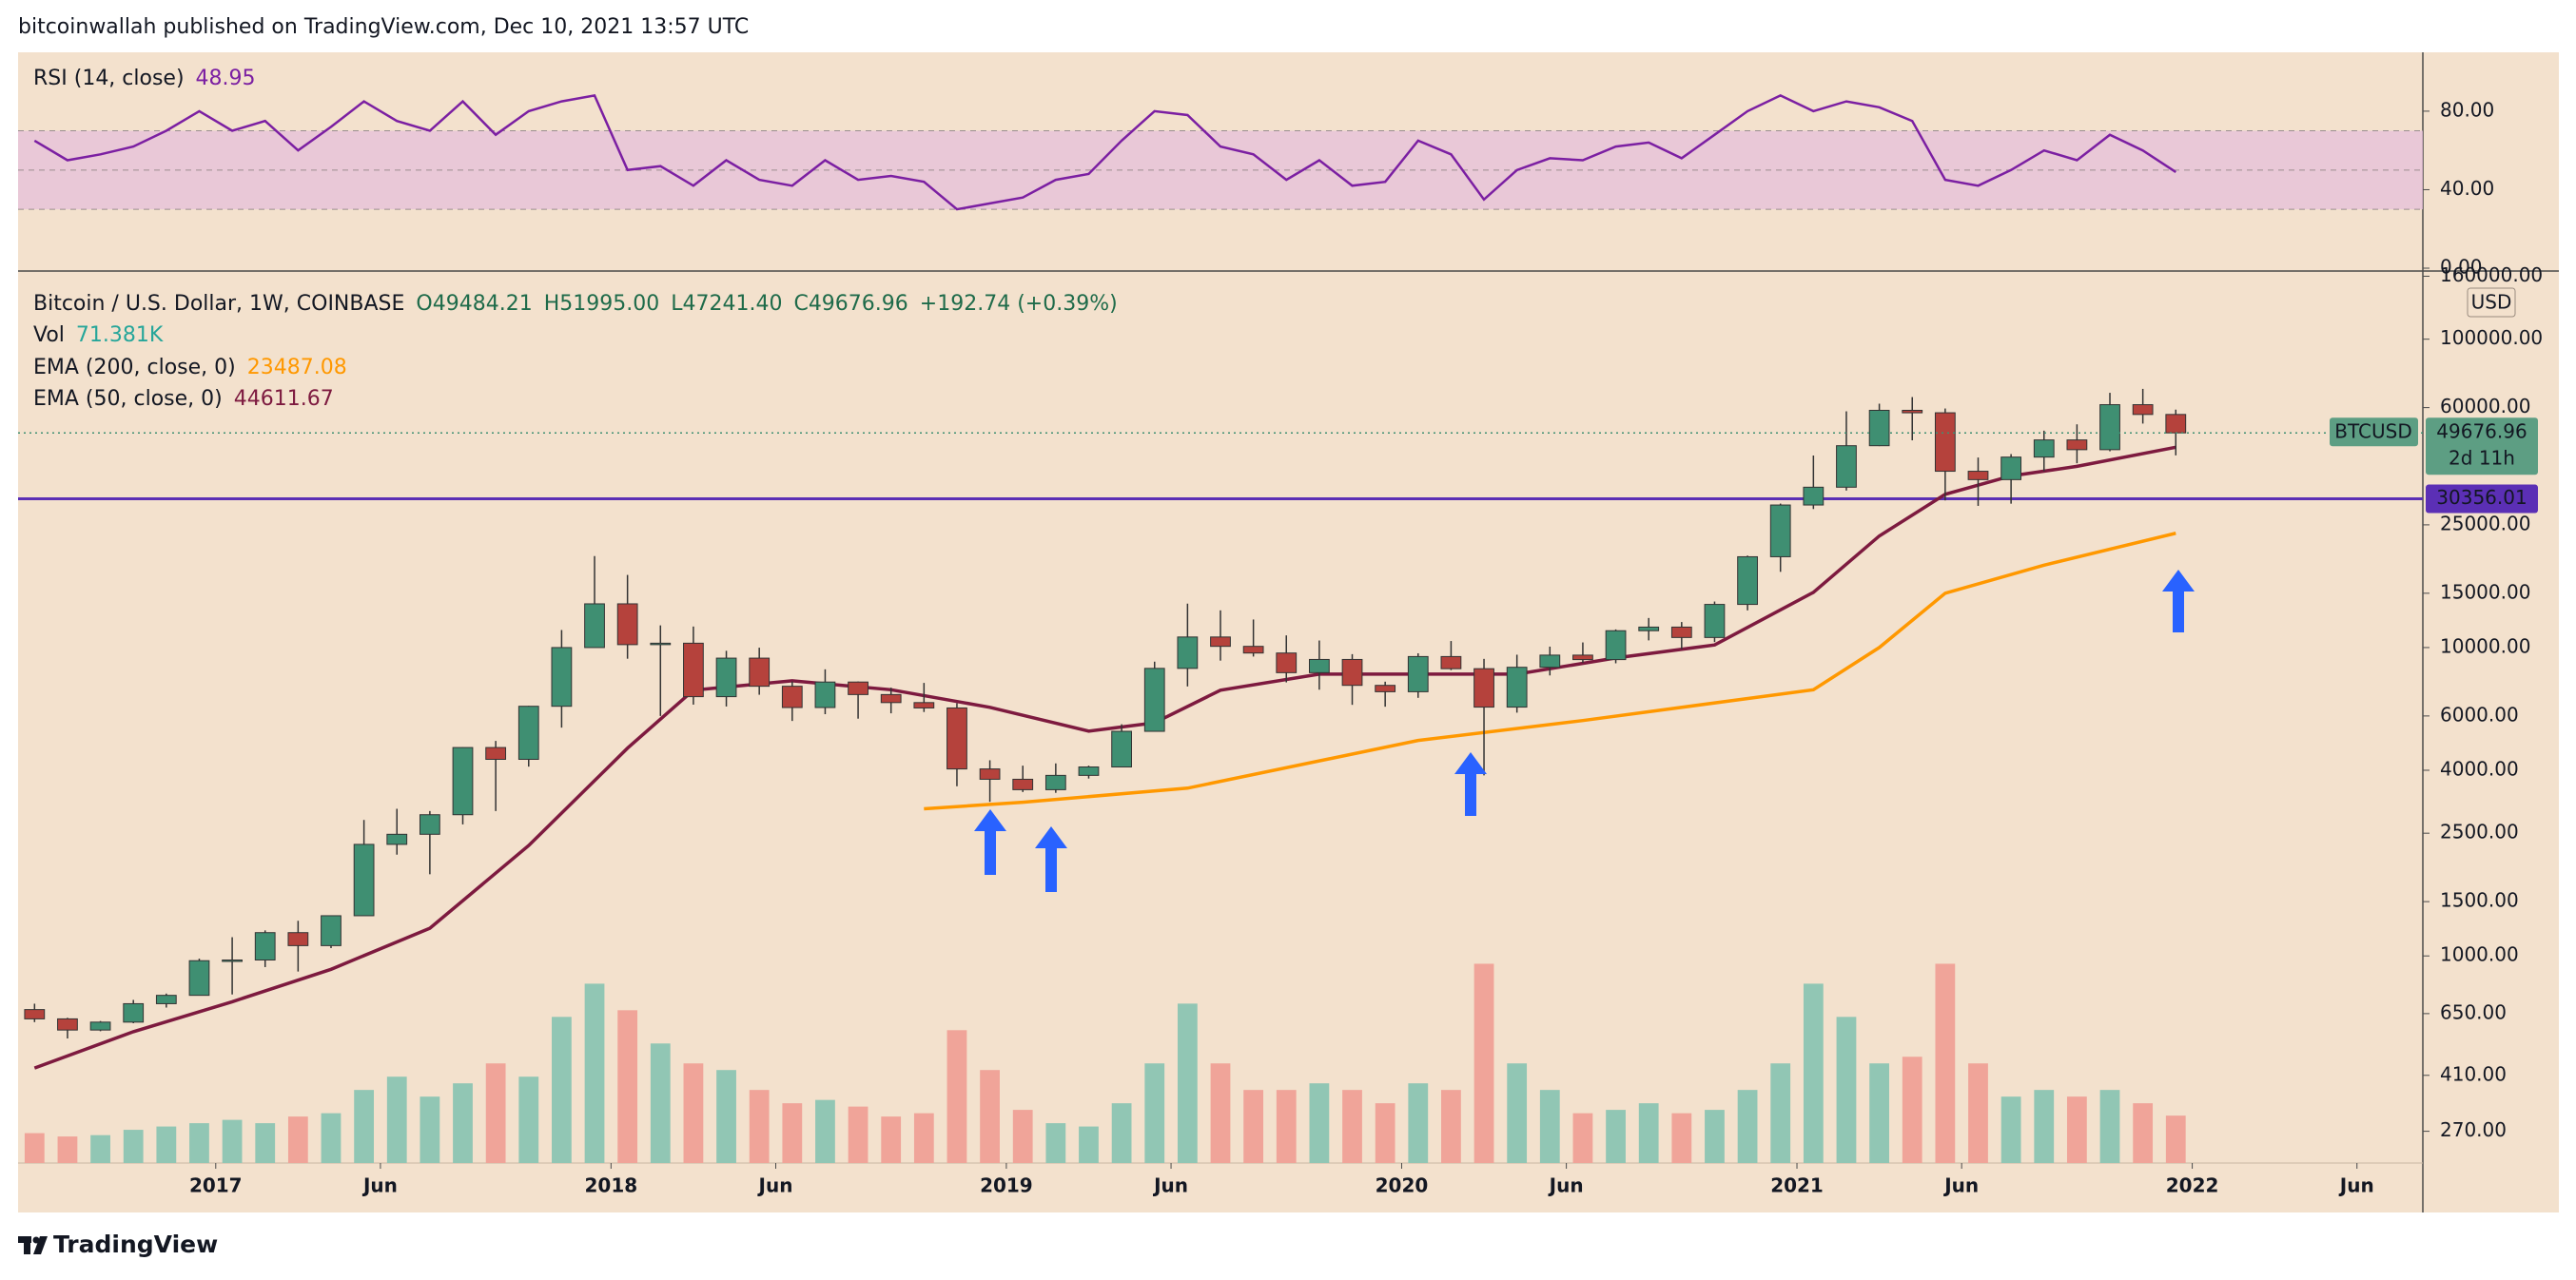 This screenshot has height=1280, width=2576. Describe the element at coordinates (1402, 1185) in the screenshot. I see `x-tick-label: 2020` at that location.